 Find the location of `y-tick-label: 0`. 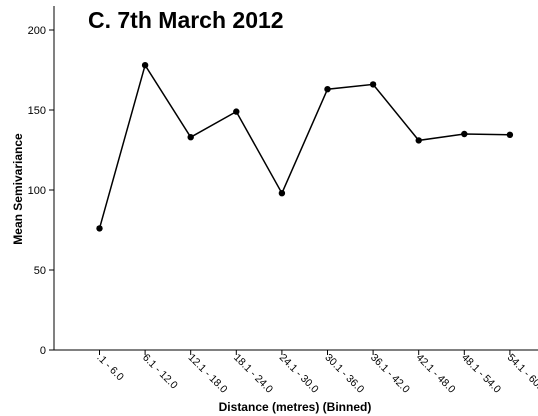

y-tick-label: 0 is located at coordinates (43, 351).